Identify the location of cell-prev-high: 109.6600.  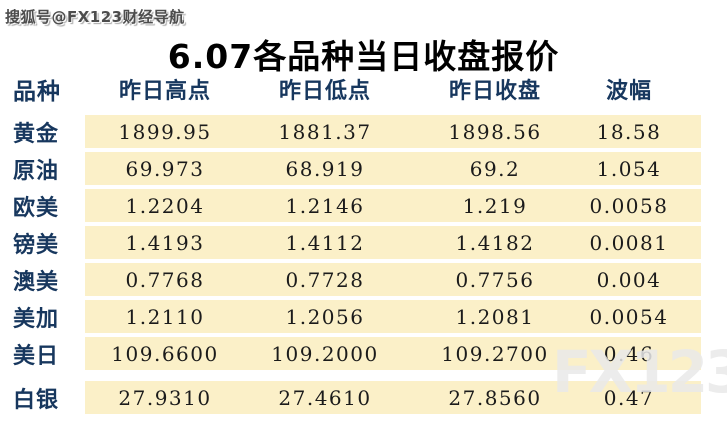
(165, 353).